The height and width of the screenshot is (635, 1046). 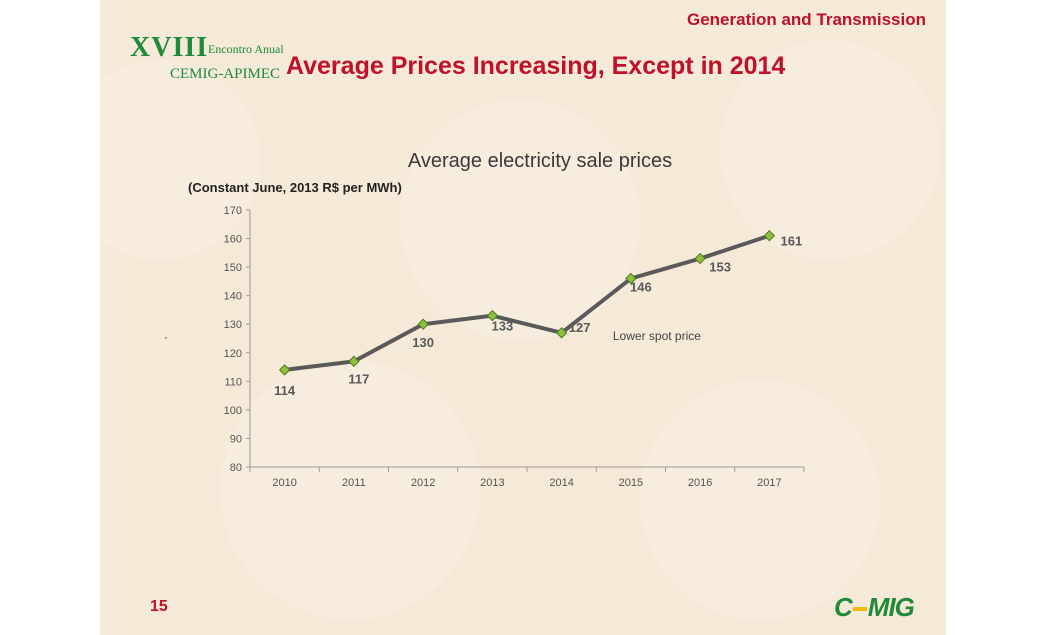 What do you see at coordinates (700, 483) in the screenshot?
I see `x-tick-label: 2016` at bounding box center [700, 483].